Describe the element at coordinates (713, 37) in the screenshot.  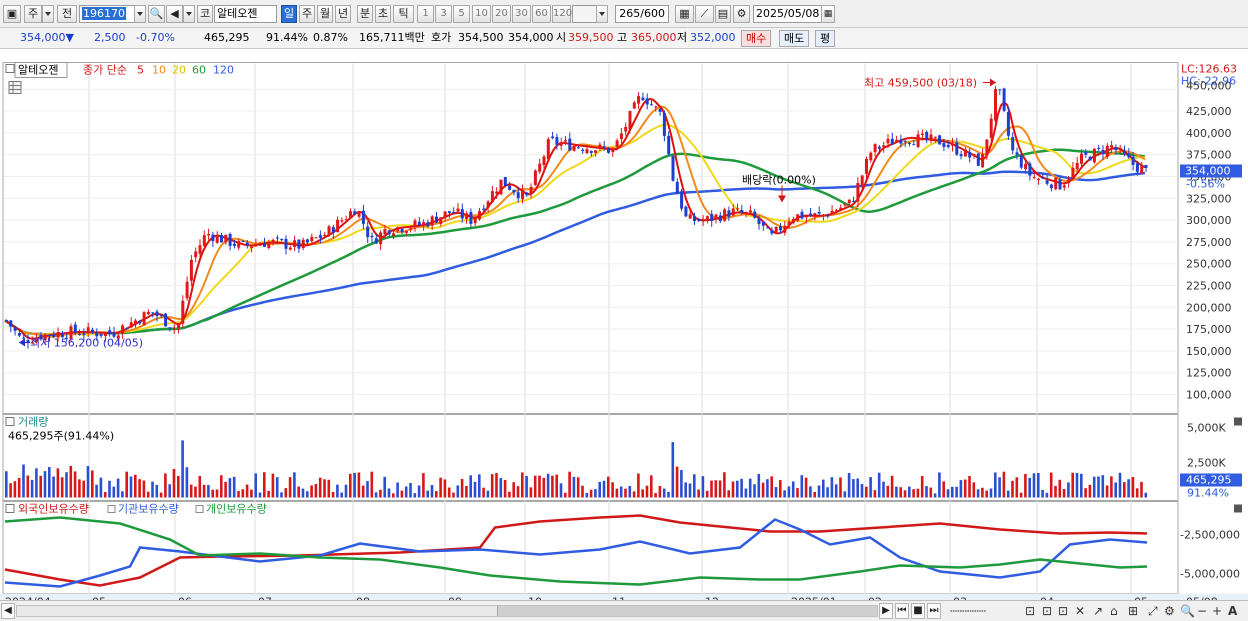
I see `low-price: 352,000` at that location.